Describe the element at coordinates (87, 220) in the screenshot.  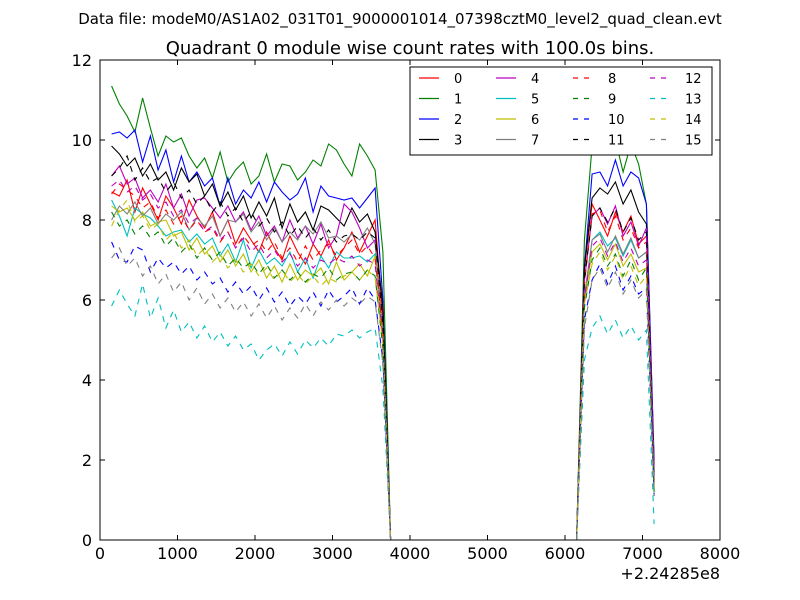
I see `y-tick-label: 8` at that location.